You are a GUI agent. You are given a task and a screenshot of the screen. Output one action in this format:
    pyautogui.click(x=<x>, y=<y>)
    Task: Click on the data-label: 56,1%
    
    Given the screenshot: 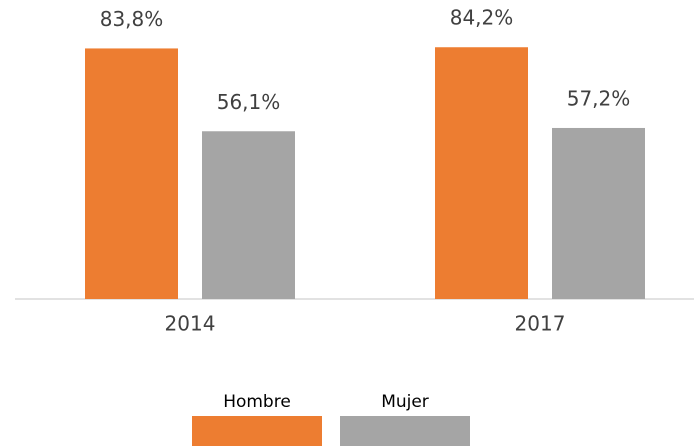 What is the action you would take?
    pyautogui.click(x=249, y=102)
    